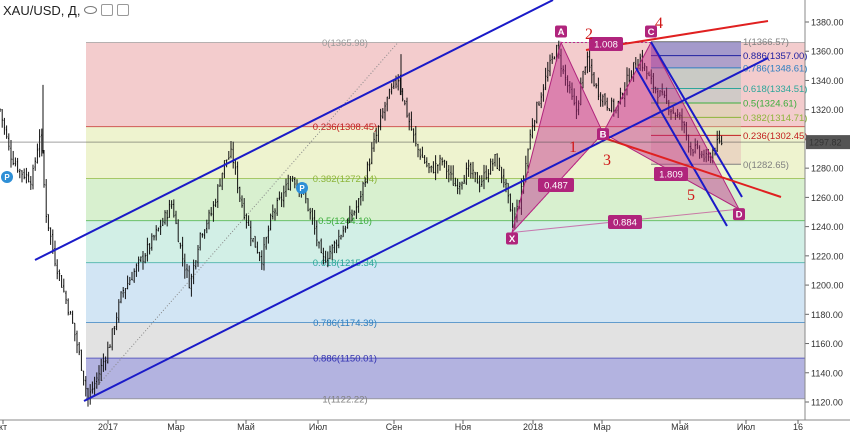  I want to click on pattern-point-label: C, so click(651, 32).